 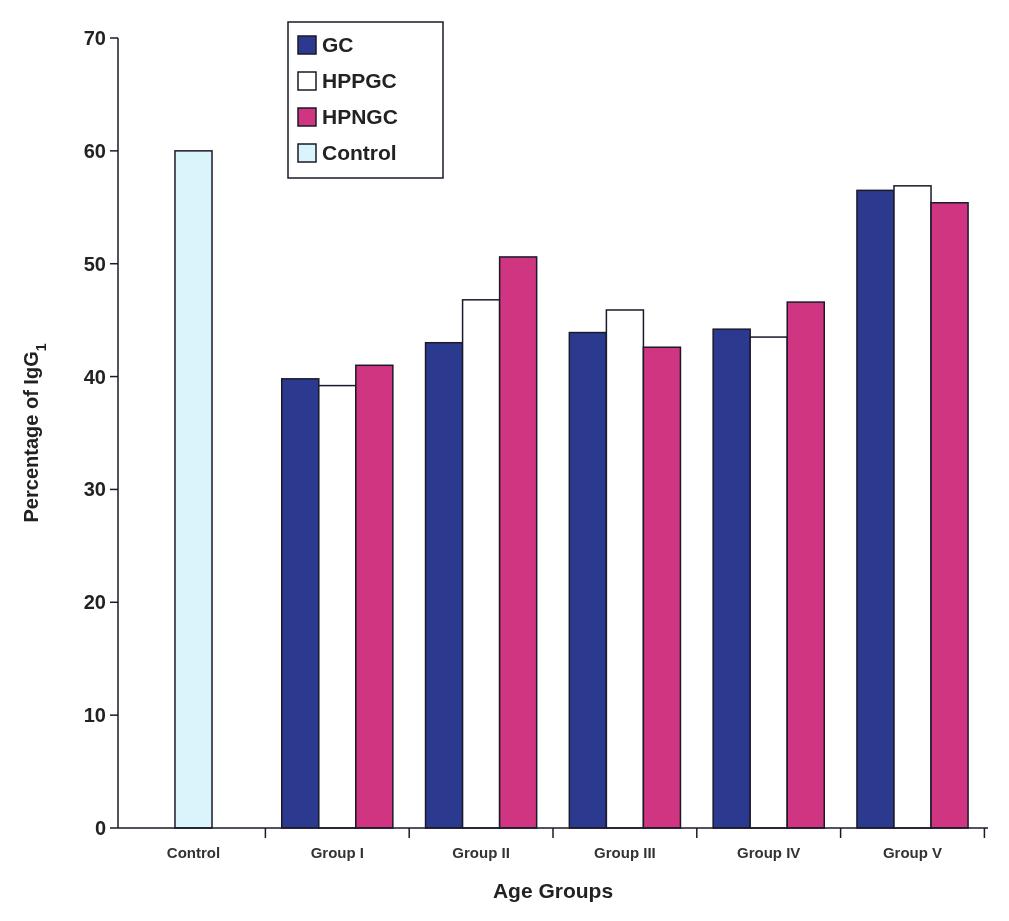 I want to click on x-tick-label: Group I, so click(x=337, y=852).